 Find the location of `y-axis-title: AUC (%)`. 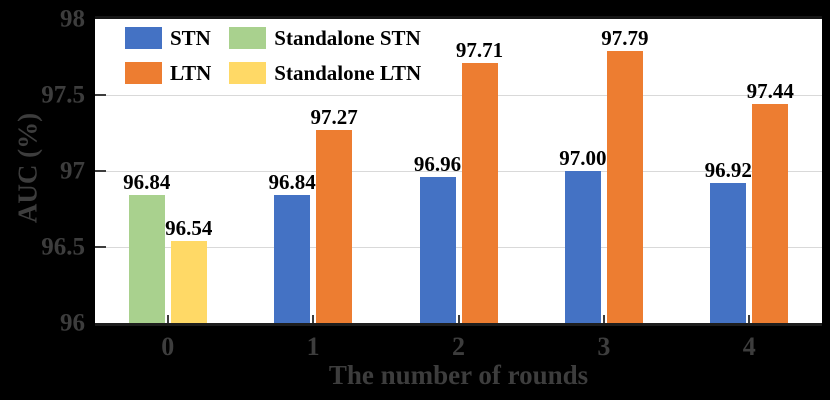

y-axis-title: AUC (%) is located at coordinates (27, 168).